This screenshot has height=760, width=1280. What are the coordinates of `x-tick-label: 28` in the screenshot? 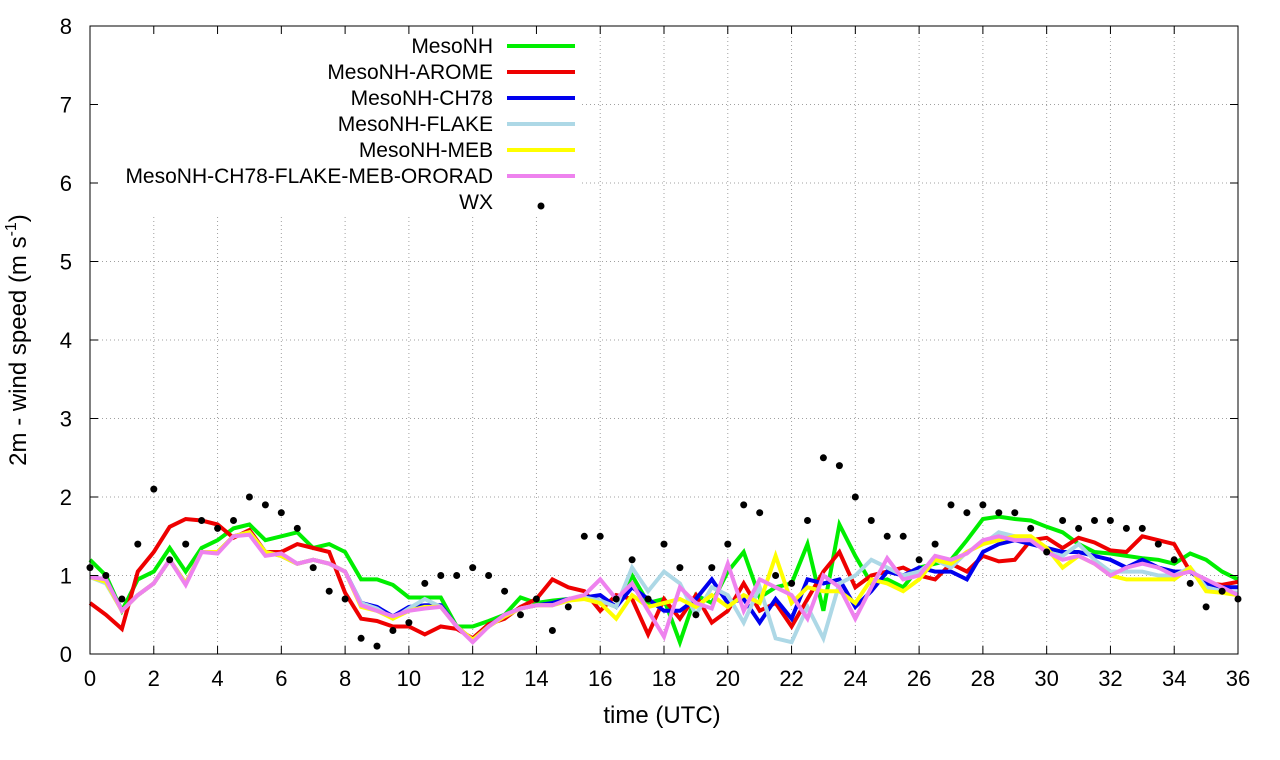 It's located at (983, 678).